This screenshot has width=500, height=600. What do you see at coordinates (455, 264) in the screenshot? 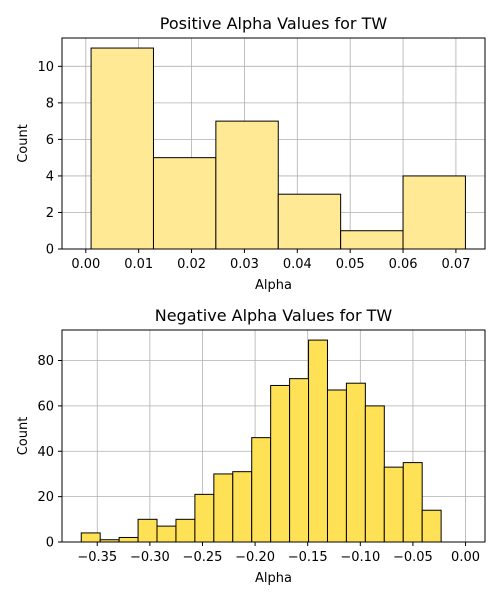
I see `x-tick-label: 0.07` at bounding box center [455, 264].